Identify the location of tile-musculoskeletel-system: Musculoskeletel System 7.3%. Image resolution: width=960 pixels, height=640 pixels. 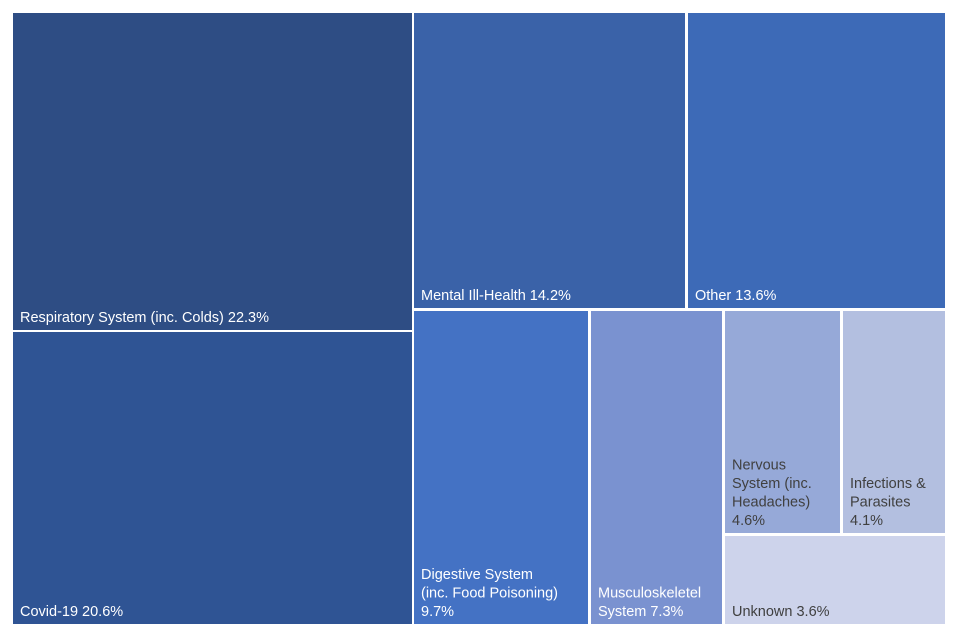
(656, 467).